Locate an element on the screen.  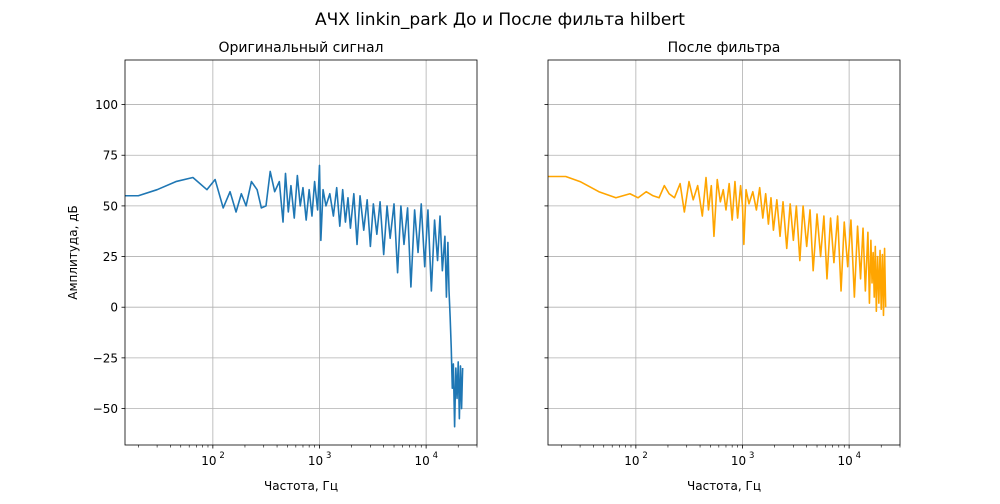
chart-0-y-tick-label: −50 is located at coordinates (105, 409).